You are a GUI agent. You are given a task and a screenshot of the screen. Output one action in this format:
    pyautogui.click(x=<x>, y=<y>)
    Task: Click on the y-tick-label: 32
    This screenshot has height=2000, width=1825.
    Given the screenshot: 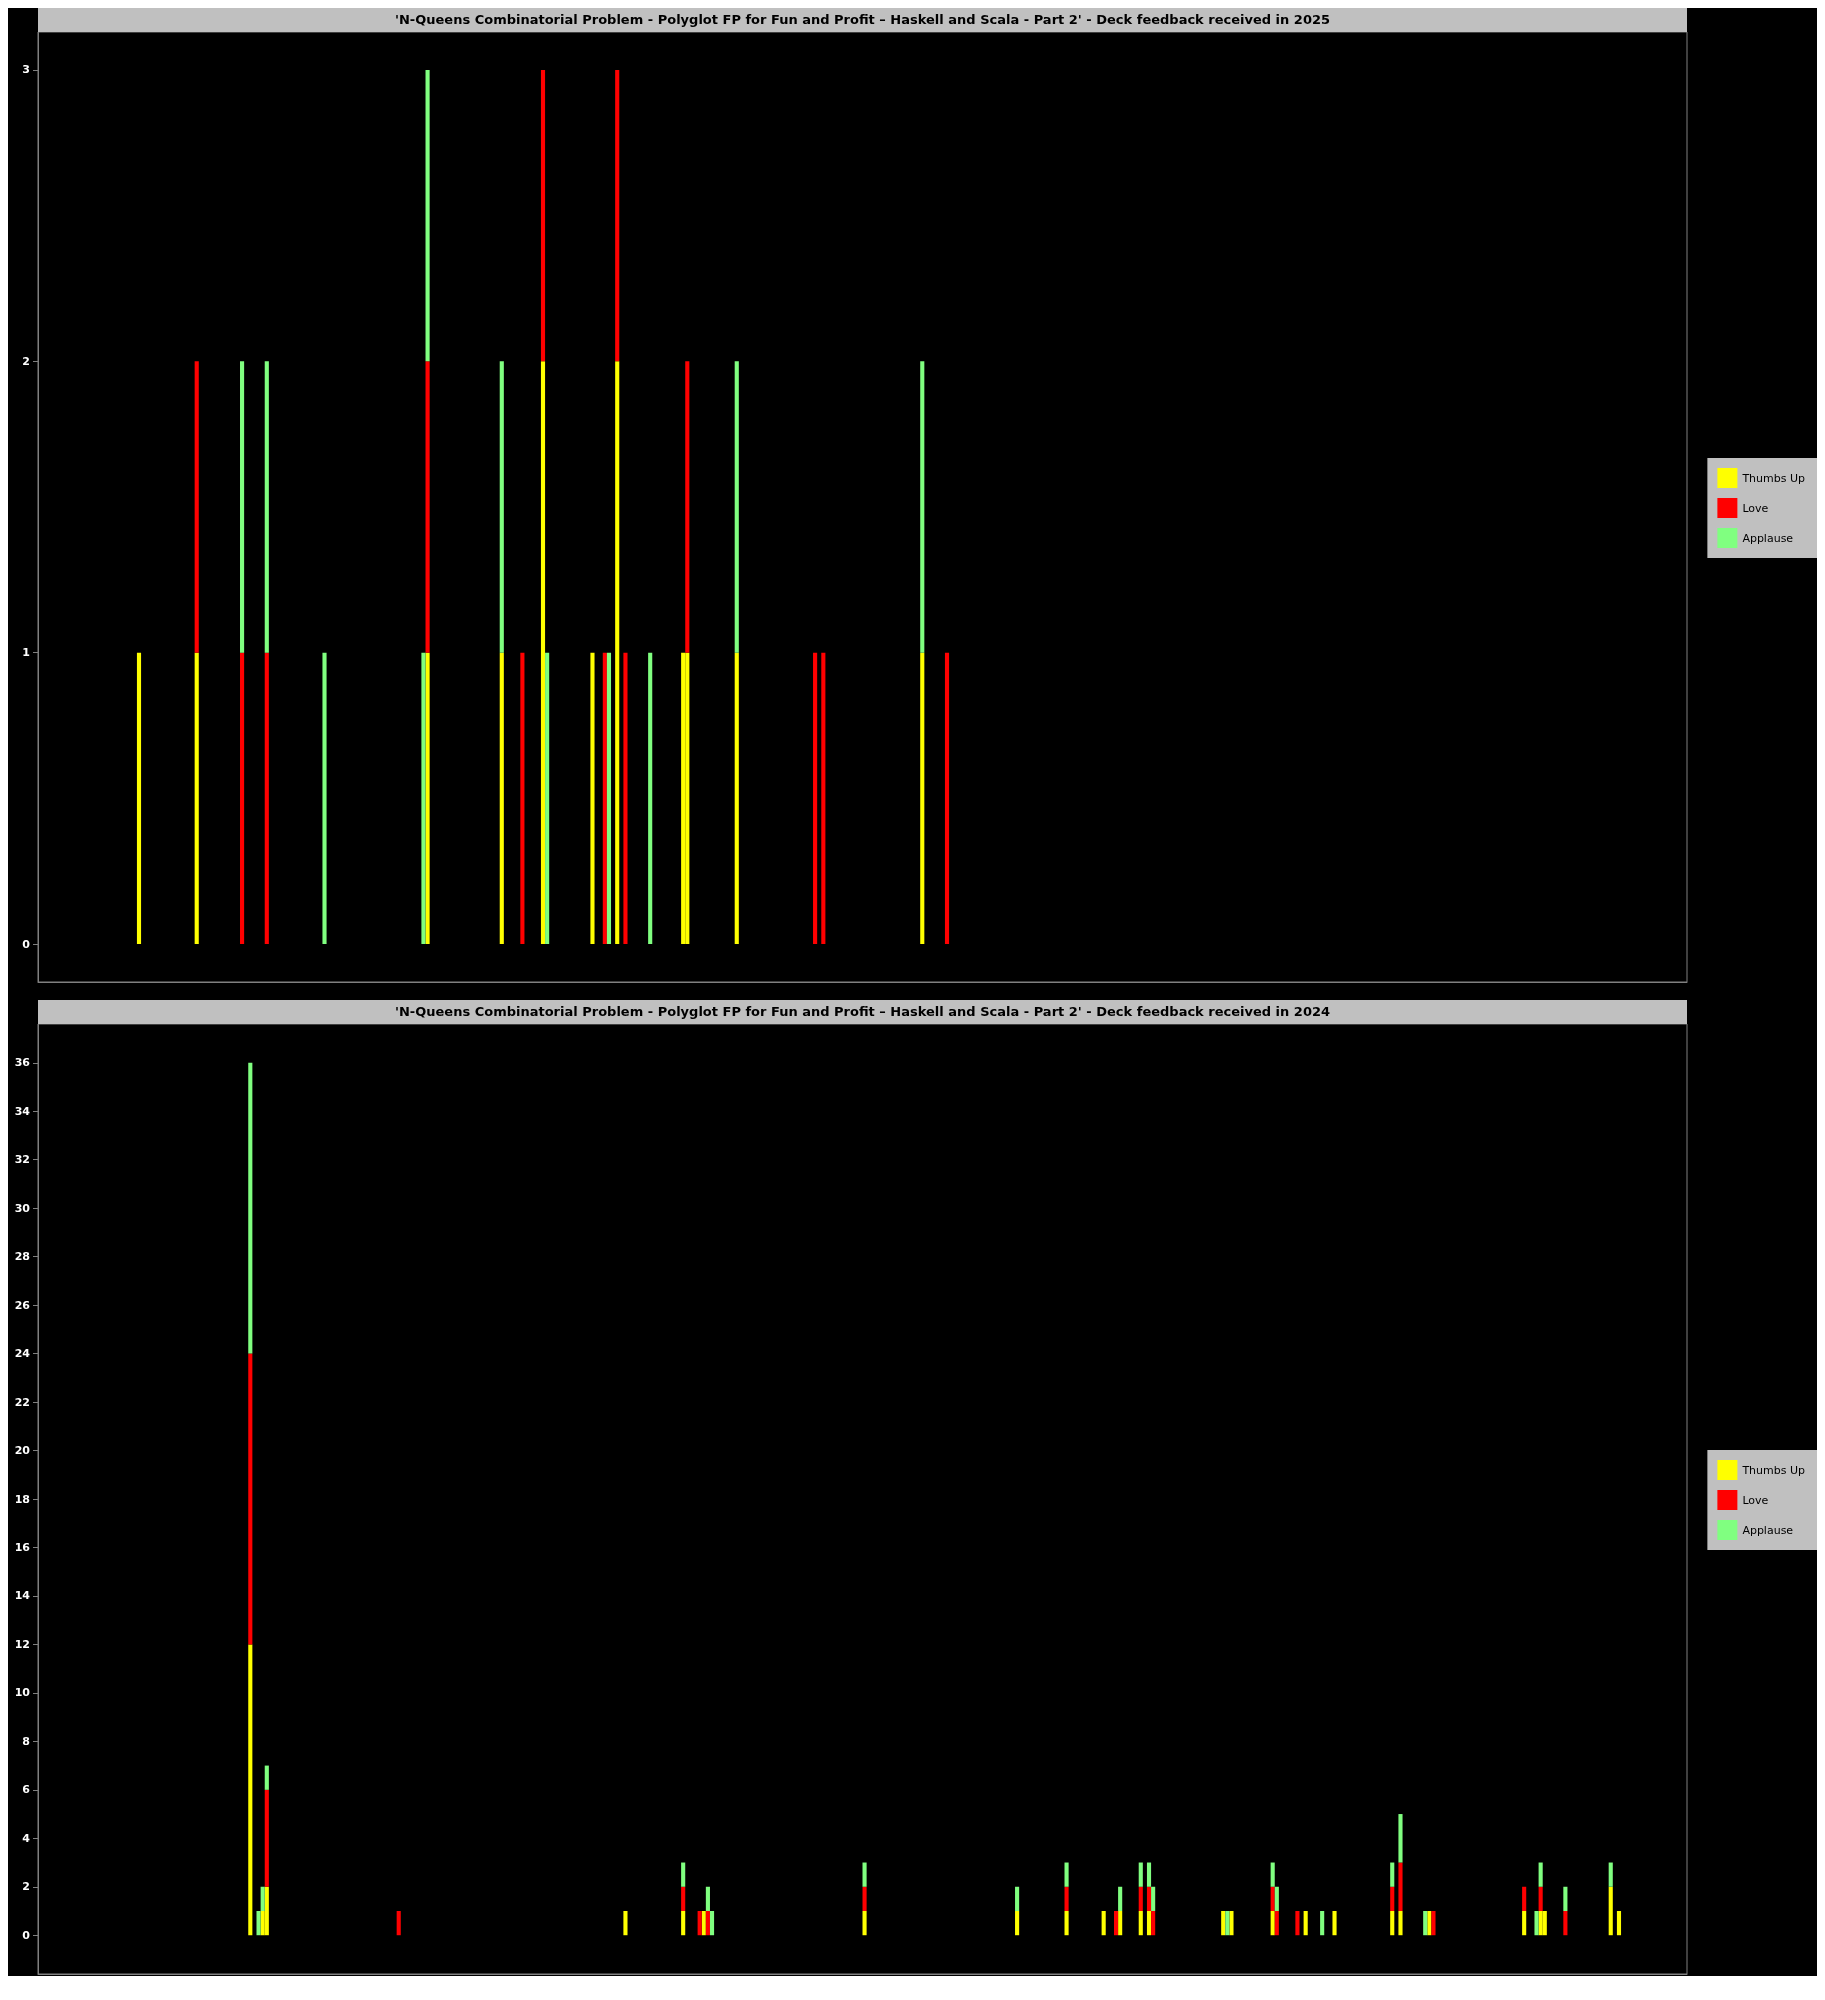 What is the action you would take?
    pyautogui.click(x=22, y=1160)
    